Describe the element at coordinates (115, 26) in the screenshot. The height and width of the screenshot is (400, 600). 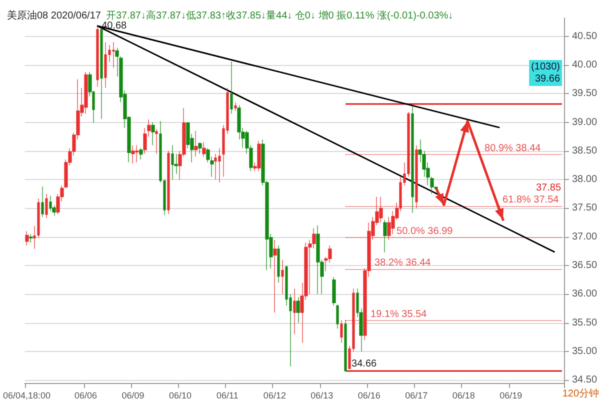
I see `annotation: 40.68` at that location.